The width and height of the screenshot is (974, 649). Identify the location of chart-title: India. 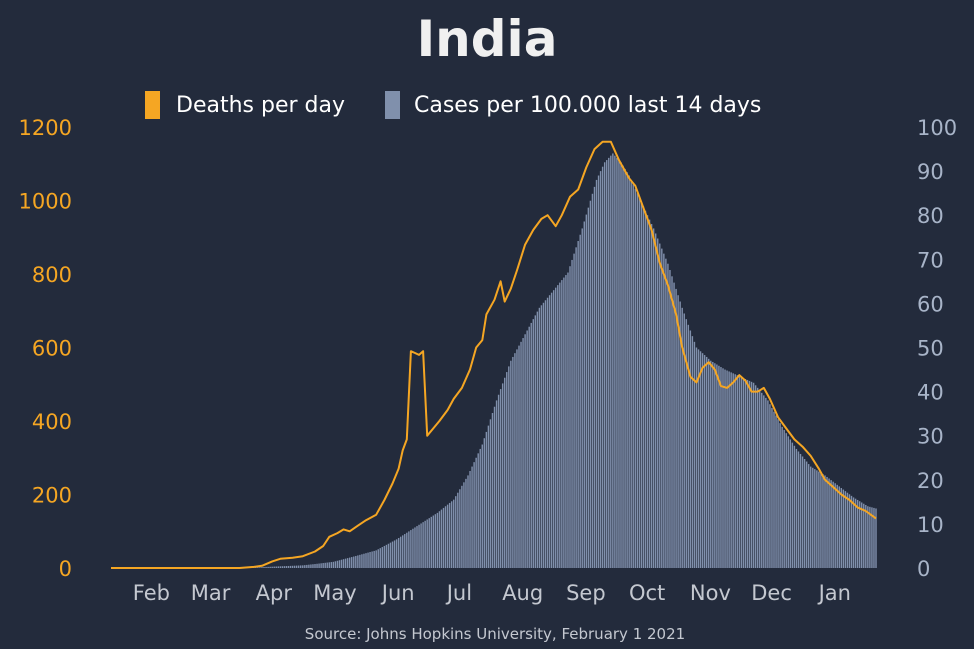
(487, 39).